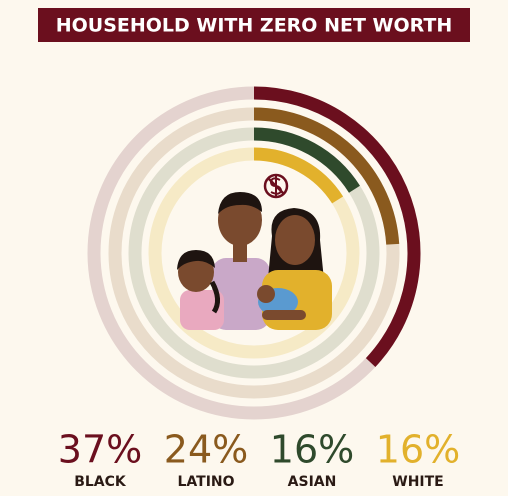 The image size is (508, 496). I want to click on value-label: 24%, so click(206, 450).